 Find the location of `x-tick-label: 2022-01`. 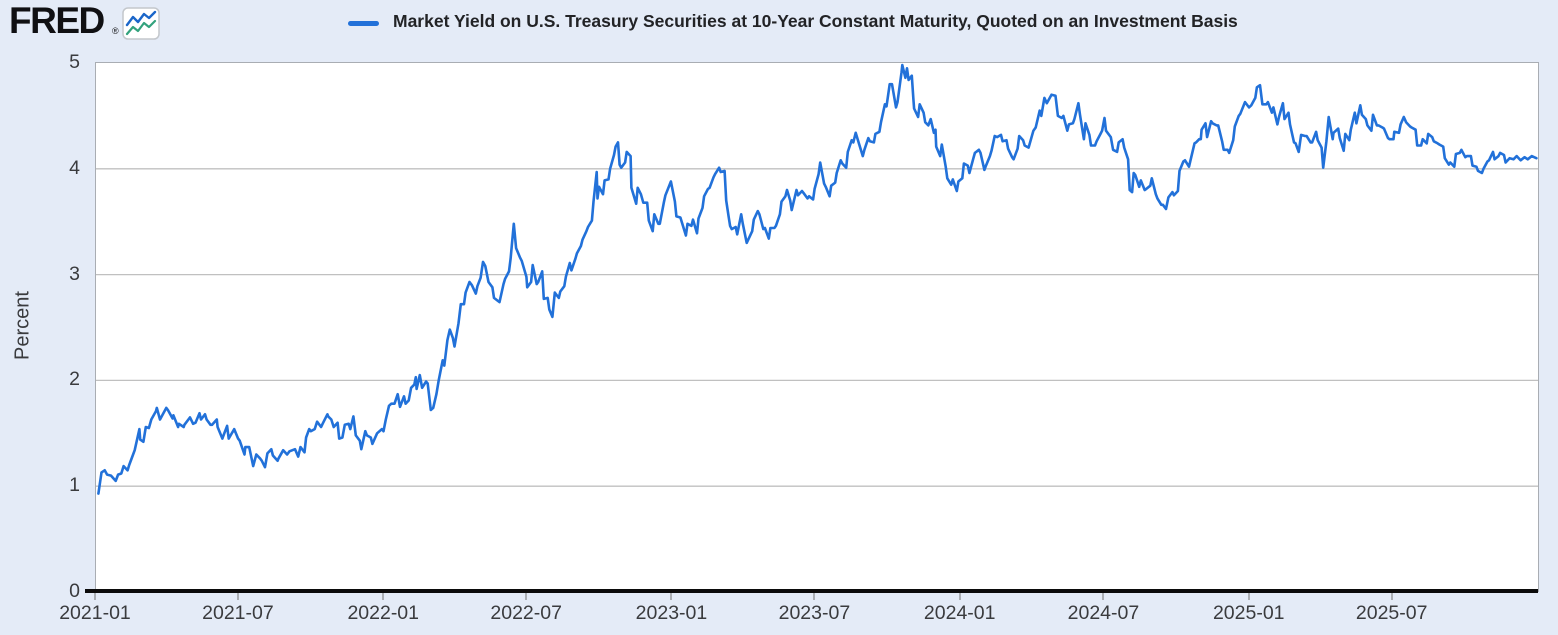

x-tick-label: 2022-01 is located at coordinates (383, 613).